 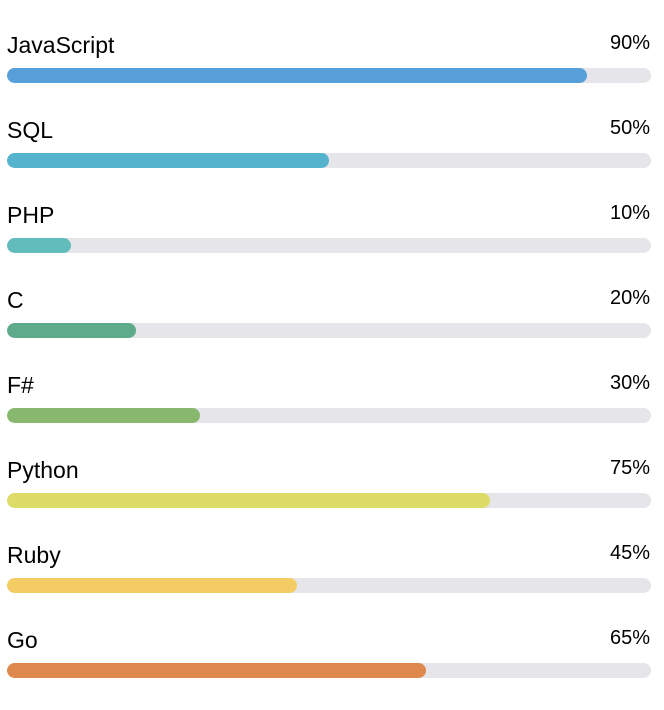 I want to click on progress-fill-sql, so click(x=168, y=160).